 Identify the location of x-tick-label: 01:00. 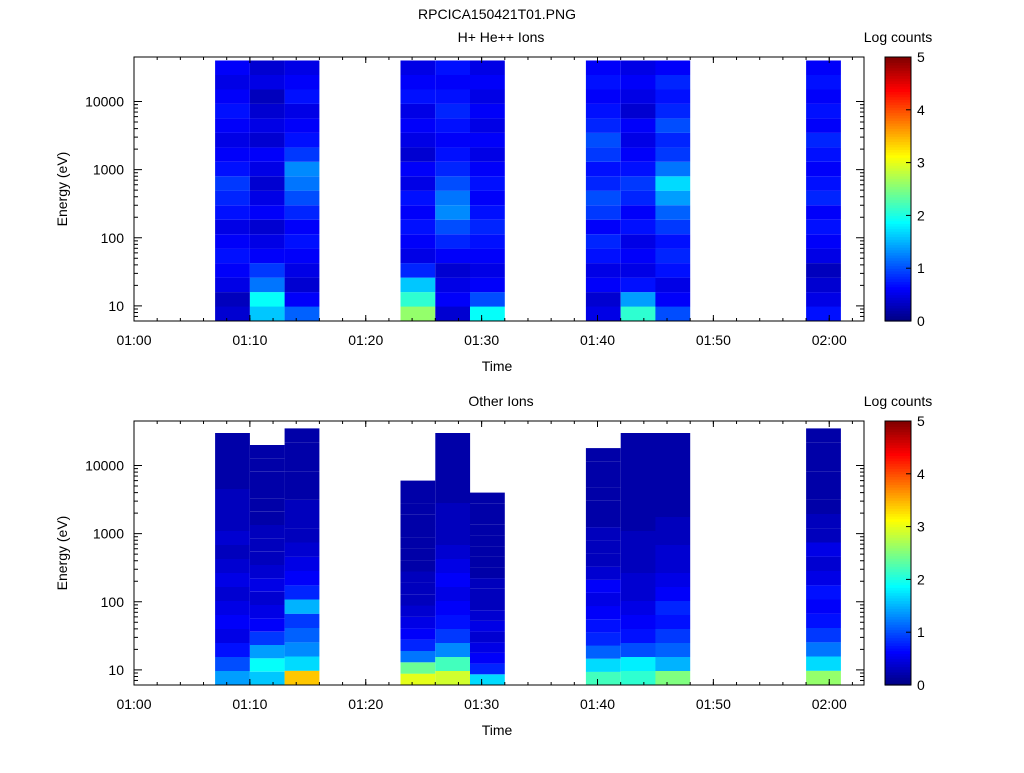
(133, 704).